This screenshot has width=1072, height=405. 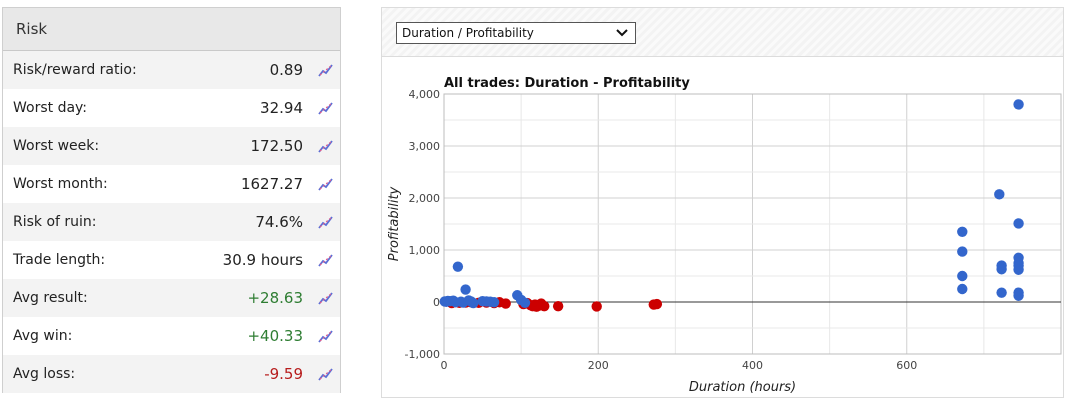 I want to click on risk-row: Avg loss: -9.59, so click(x=171, y=374).